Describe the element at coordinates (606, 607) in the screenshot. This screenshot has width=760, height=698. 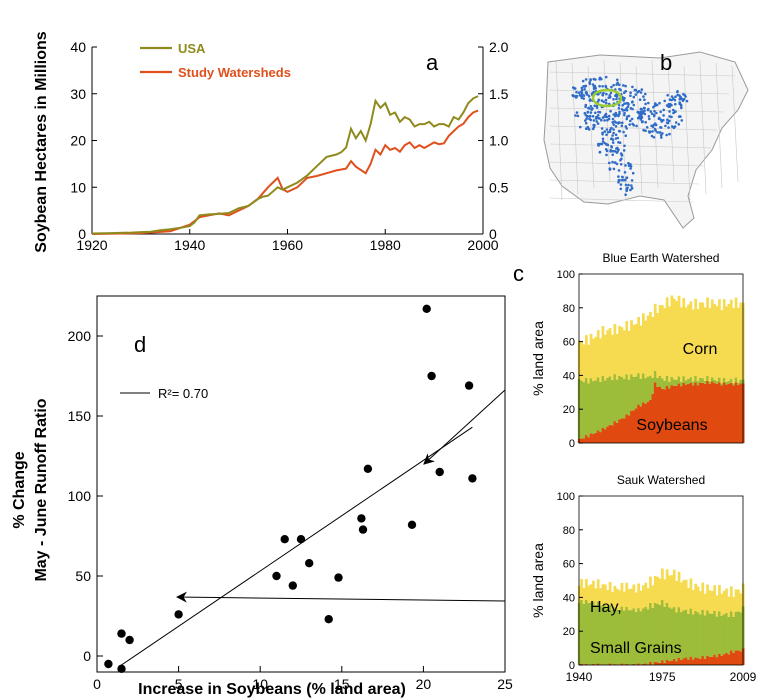
I see `panel-c-crop-label: Hay,` at that location.